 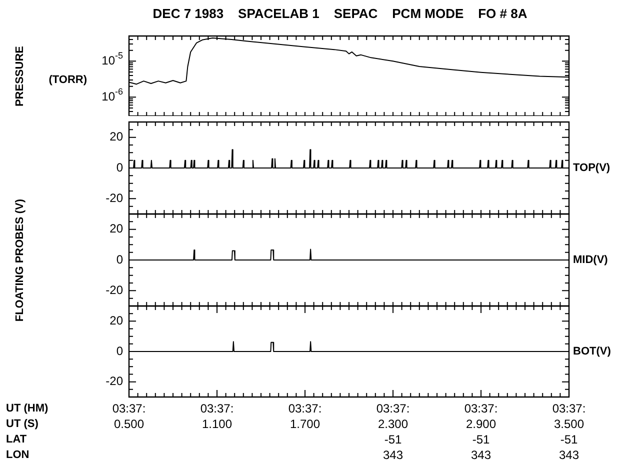 What do you see at coordinates (591, 168) in the screenshot?
I see `legend-label: TOP(V)` at bounding box center [591, 168].